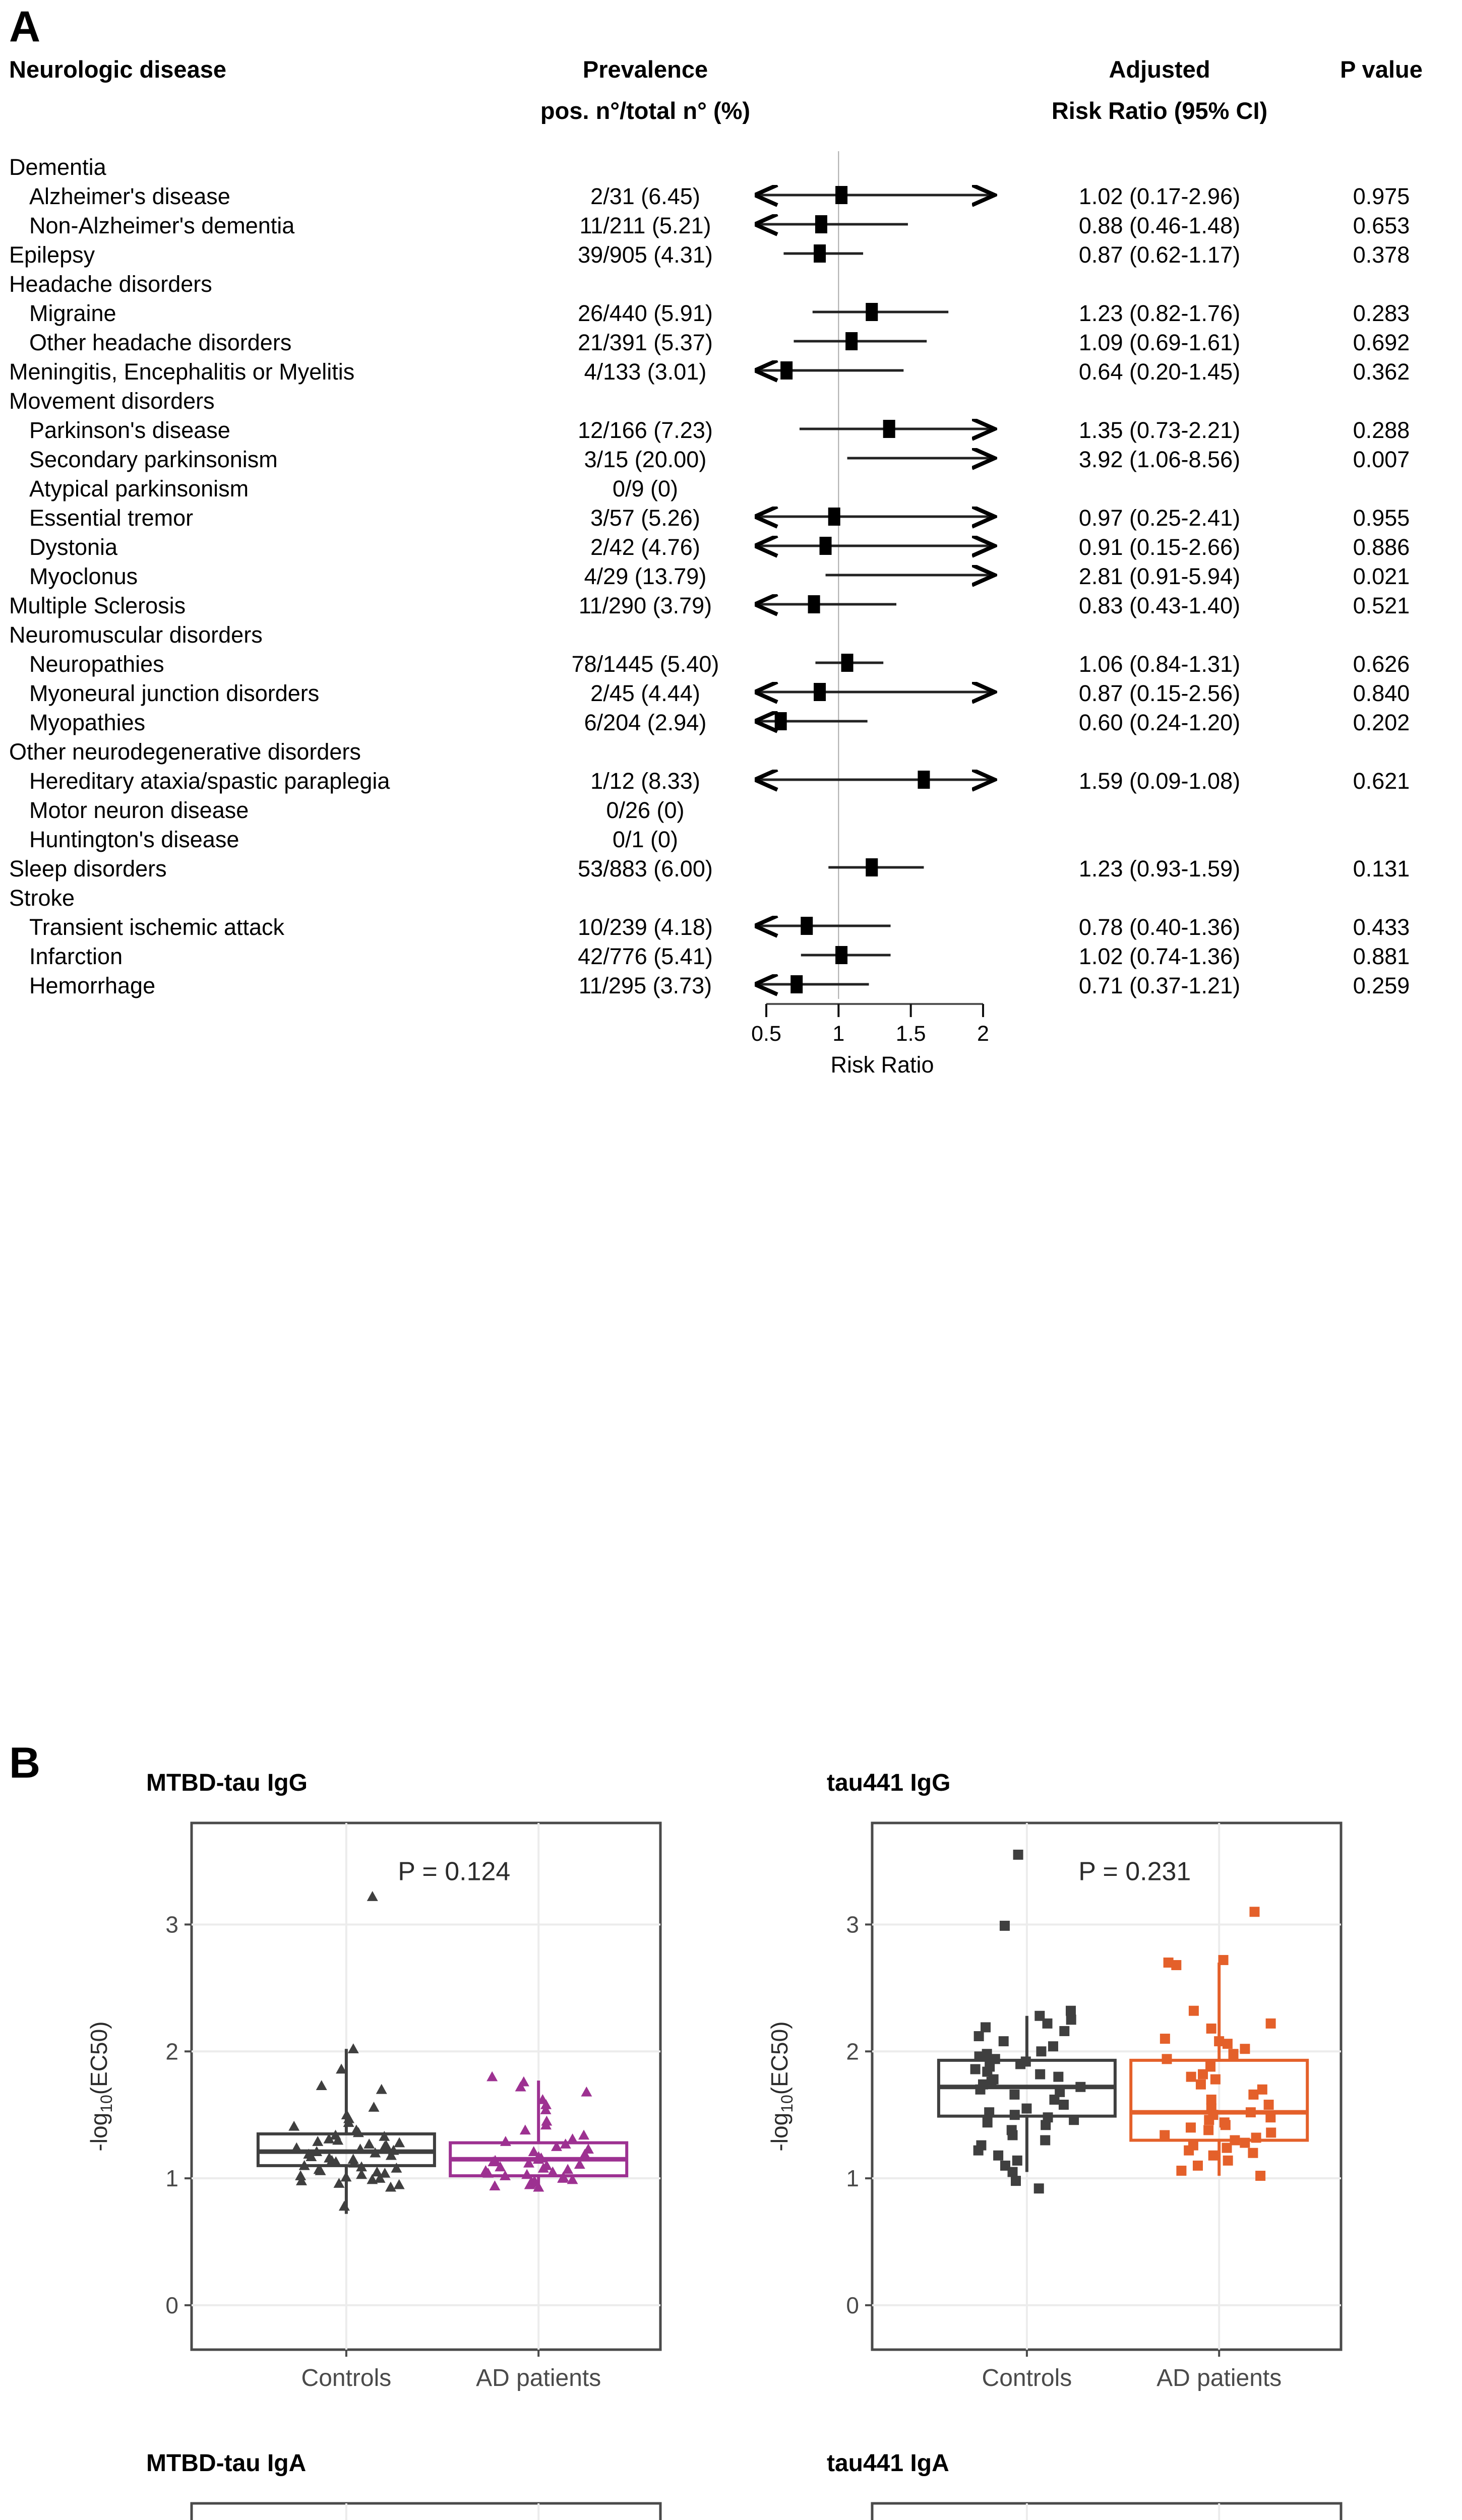 This screenshot has height=2520, width=1462. Describe the element at coordinates (1381, 576) in the screenshot. I see `forest-row-p-value: 0.021` at that location.